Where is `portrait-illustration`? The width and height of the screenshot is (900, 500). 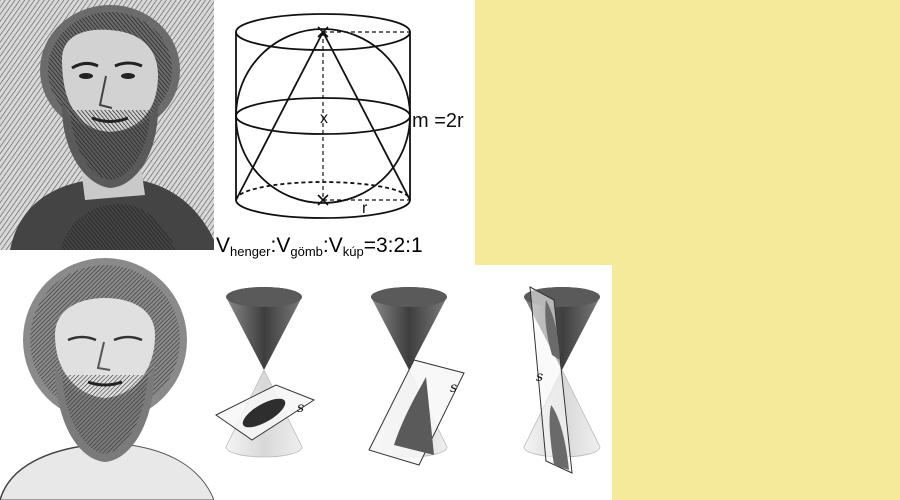 portrait-illustration is located at coordinates (107, 125).